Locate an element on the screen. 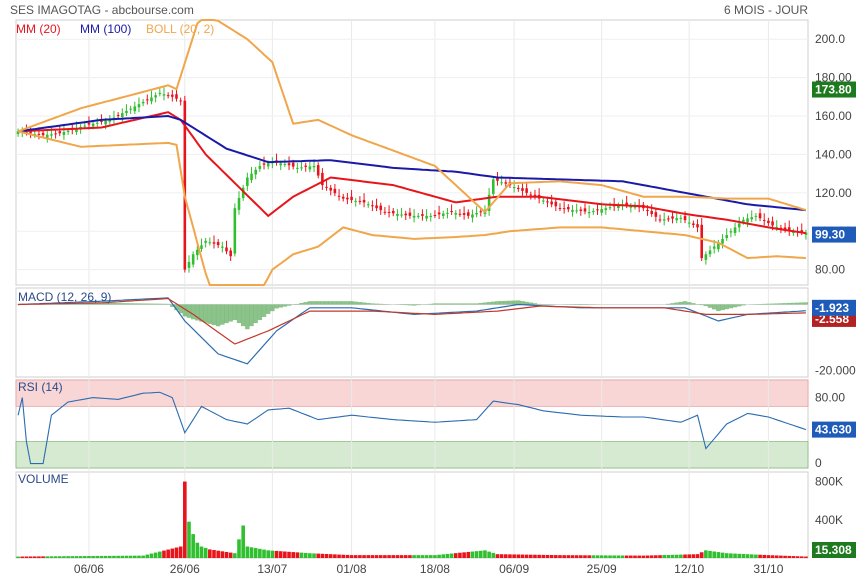  legend-mm100: MM (100) is located at coordinates (105, 29).